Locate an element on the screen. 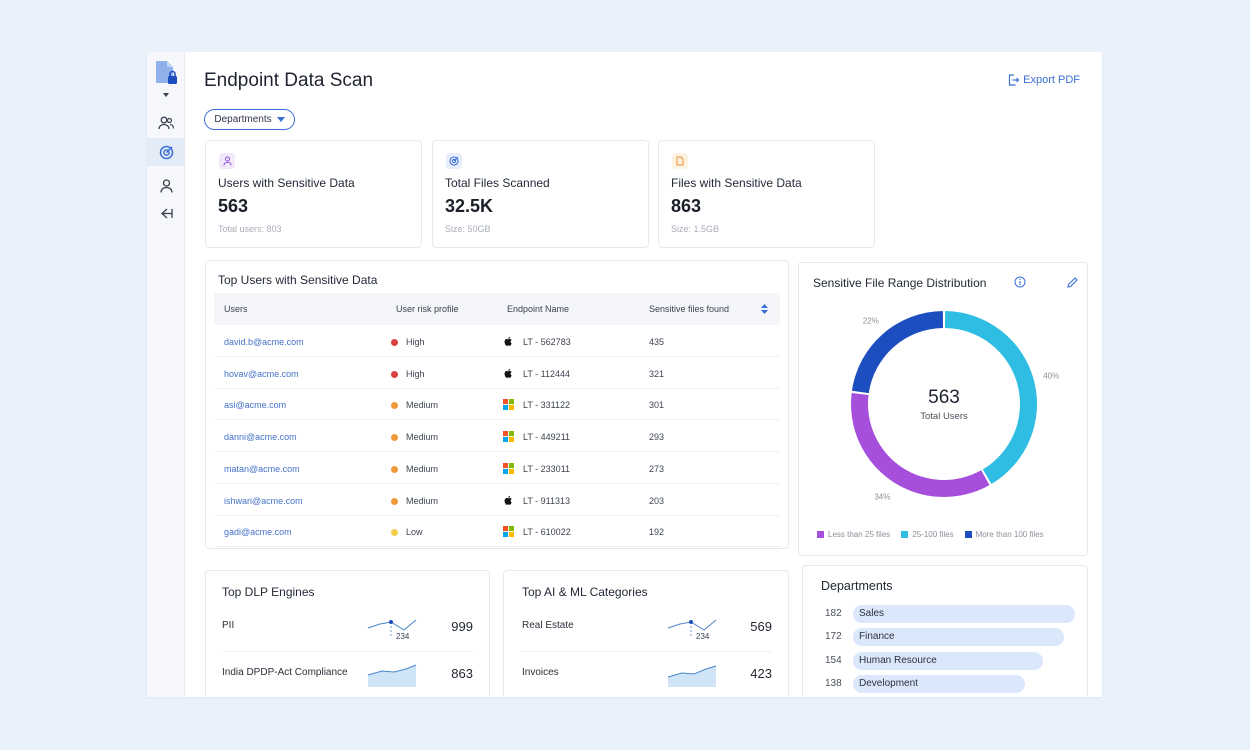 This screenshot has height=750, width=1250. table-row: hovav@acme.com High LT - 112444 321 is located at coordinates (497, 373).